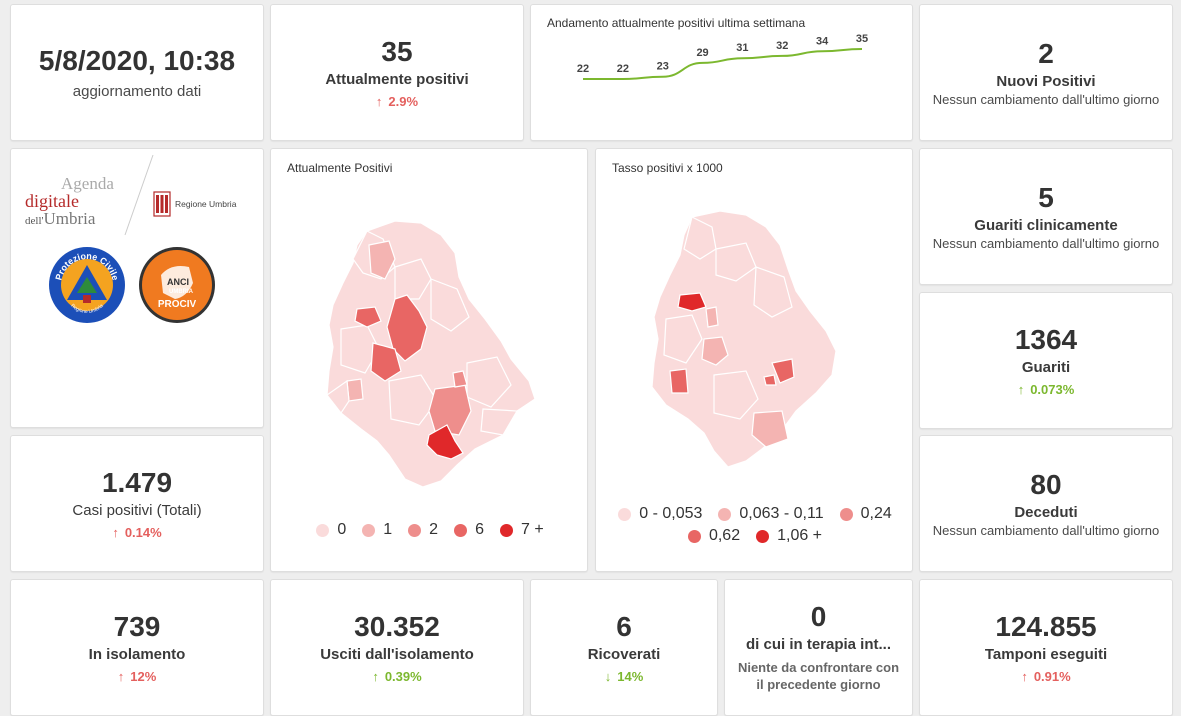  I want to click on delta-value: 14%, so click(630, 676).